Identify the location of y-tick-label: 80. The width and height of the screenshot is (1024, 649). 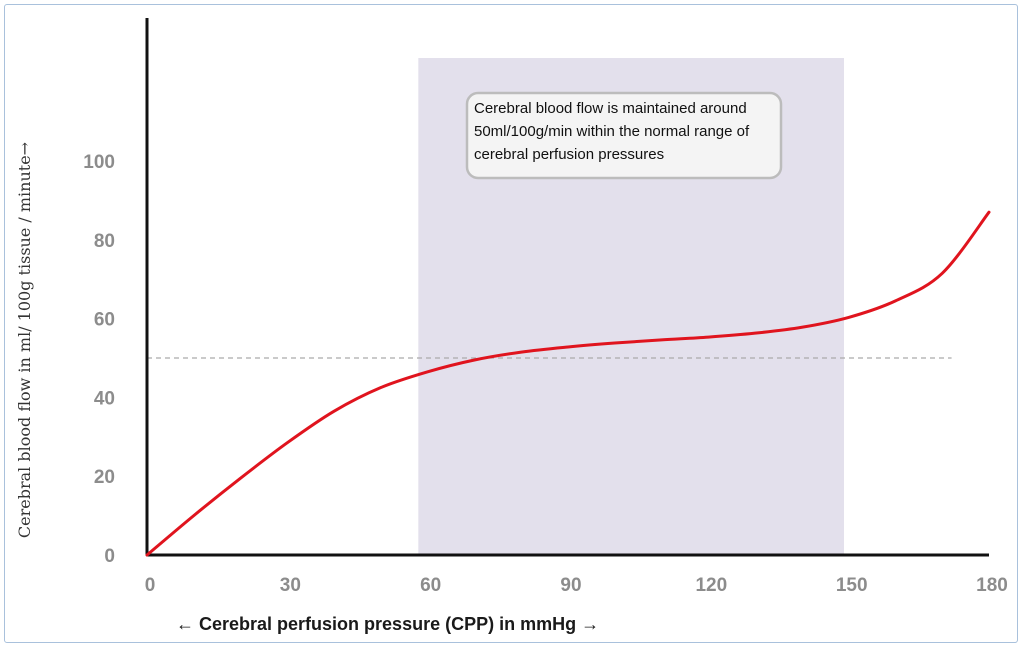
(104, 241).